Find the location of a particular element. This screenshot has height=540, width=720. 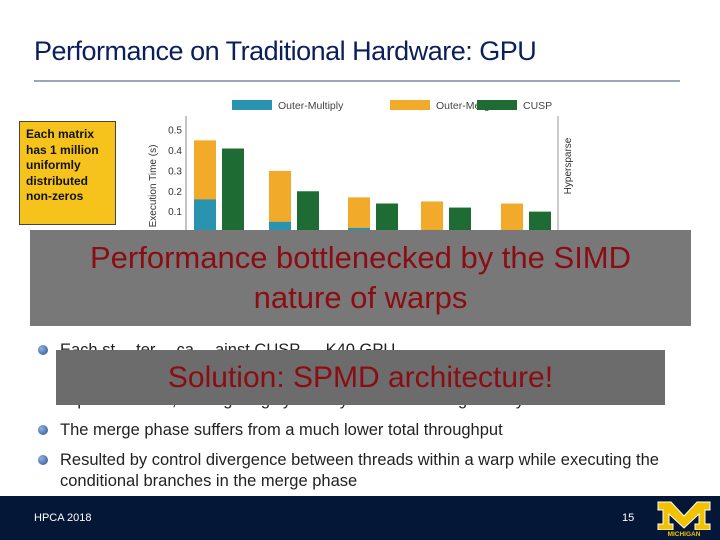

footer-bar: HPCA 2018 15 is located at coordinates (360, 518).